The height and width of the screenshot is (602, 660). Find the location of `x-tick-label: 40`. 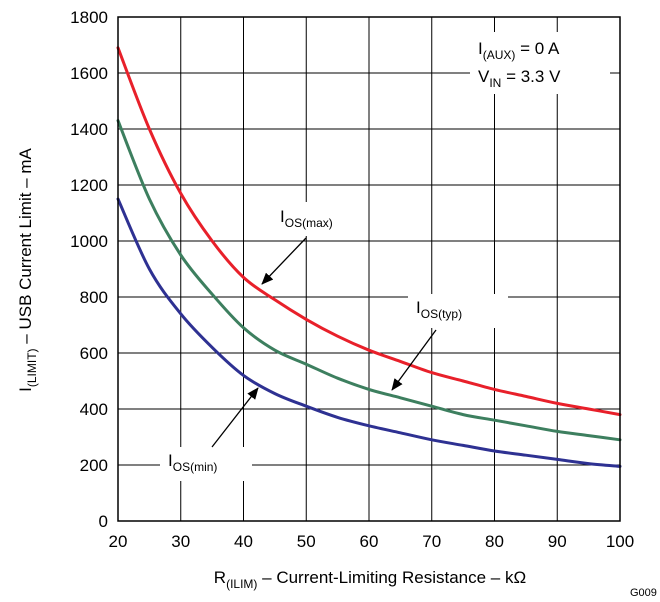

x-tick-label: 40 is located at coordinates (243, 541).